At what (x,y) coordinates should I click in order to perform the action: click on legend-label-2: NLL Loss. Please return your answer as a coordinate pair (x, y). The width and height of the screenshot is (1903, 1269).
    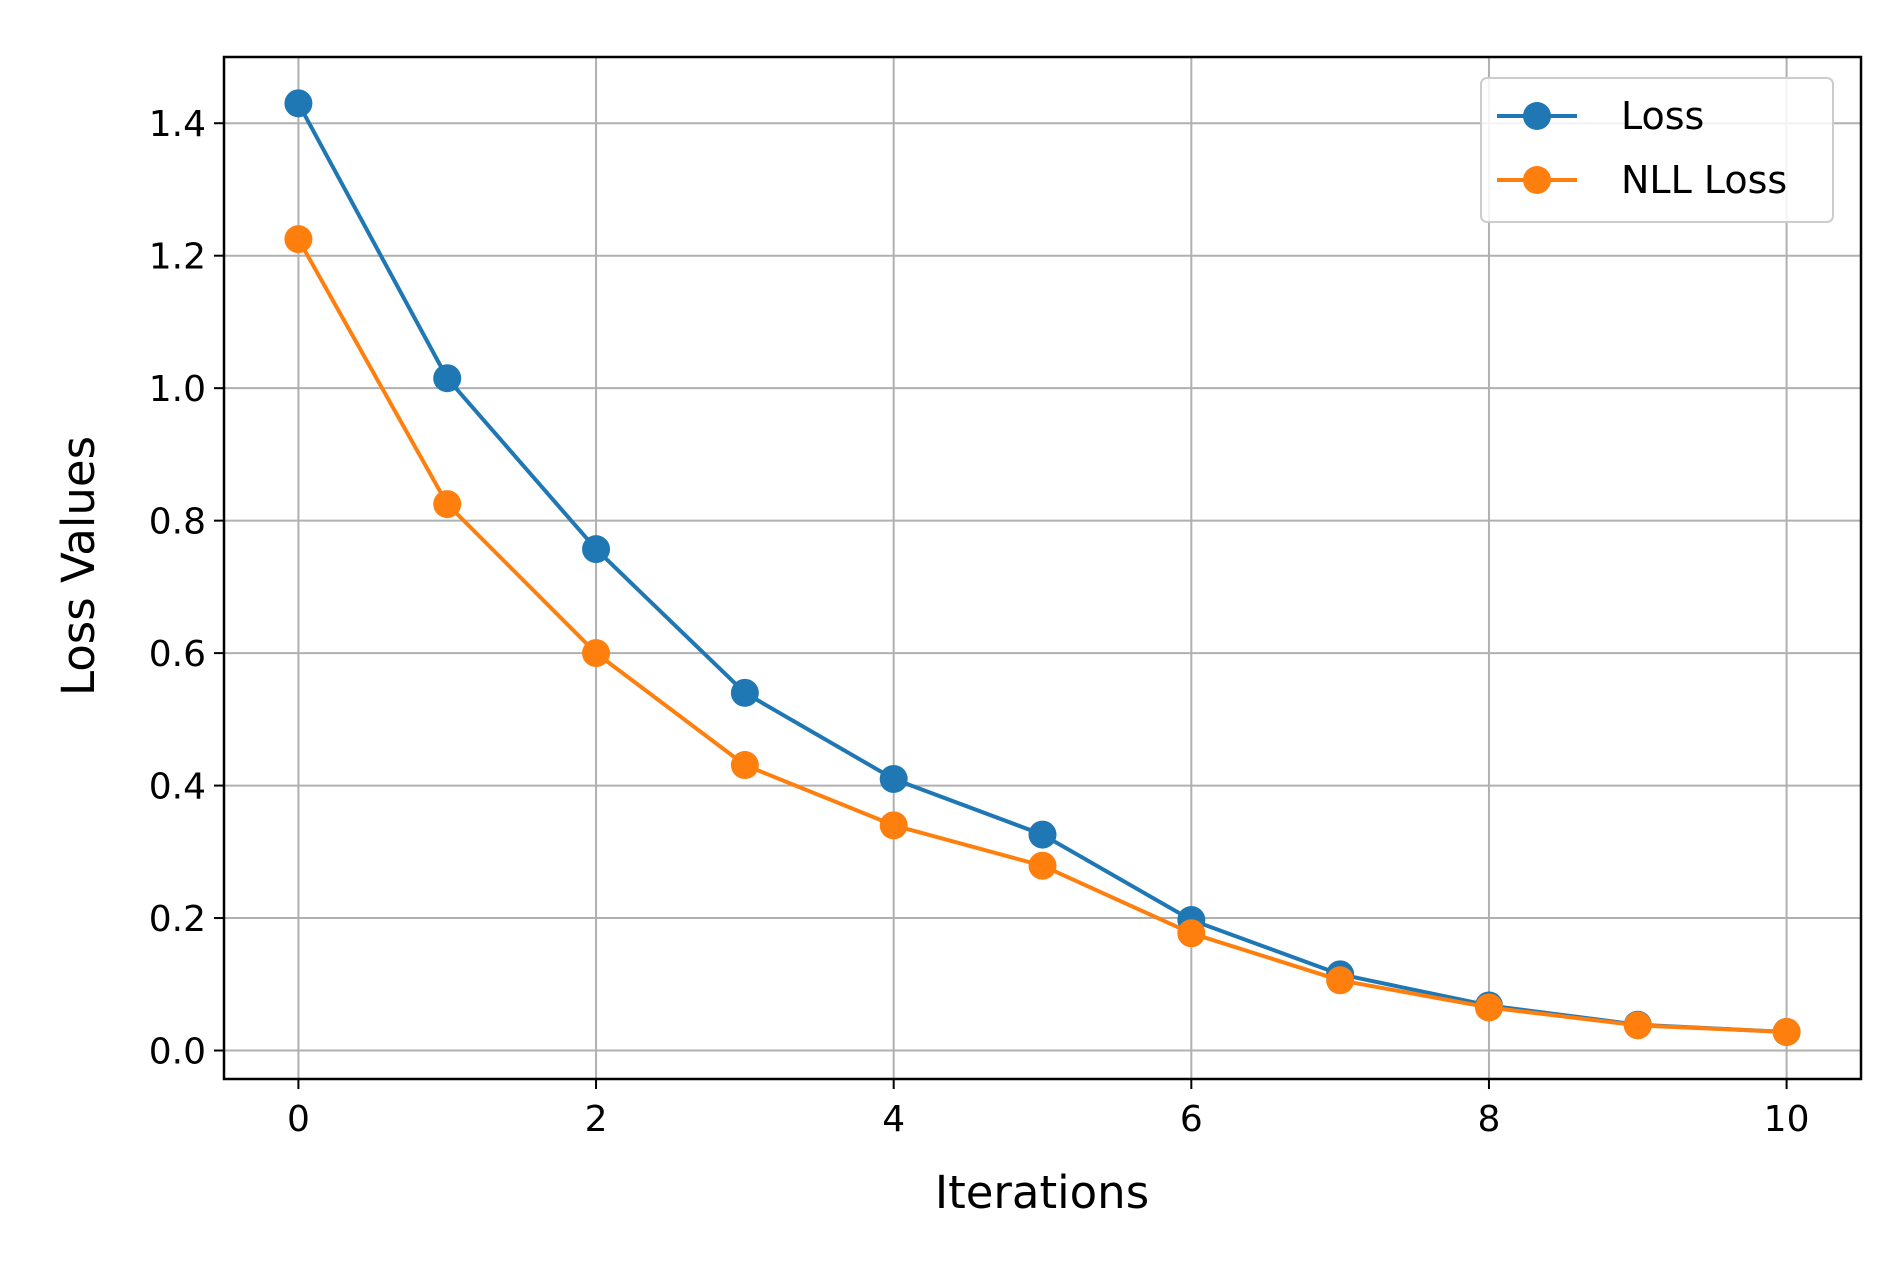
    Looking at the image, I should click on (1704, 180).